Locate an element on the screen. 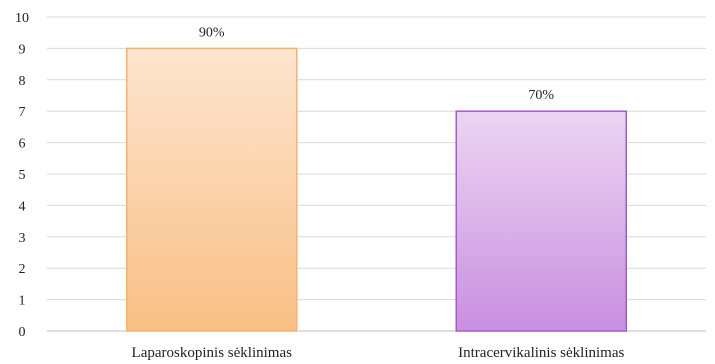  y-axis-tick-labels: 0 1 2 3 4 5 6 7 8 9 10 is located at coordinates (22, 175).